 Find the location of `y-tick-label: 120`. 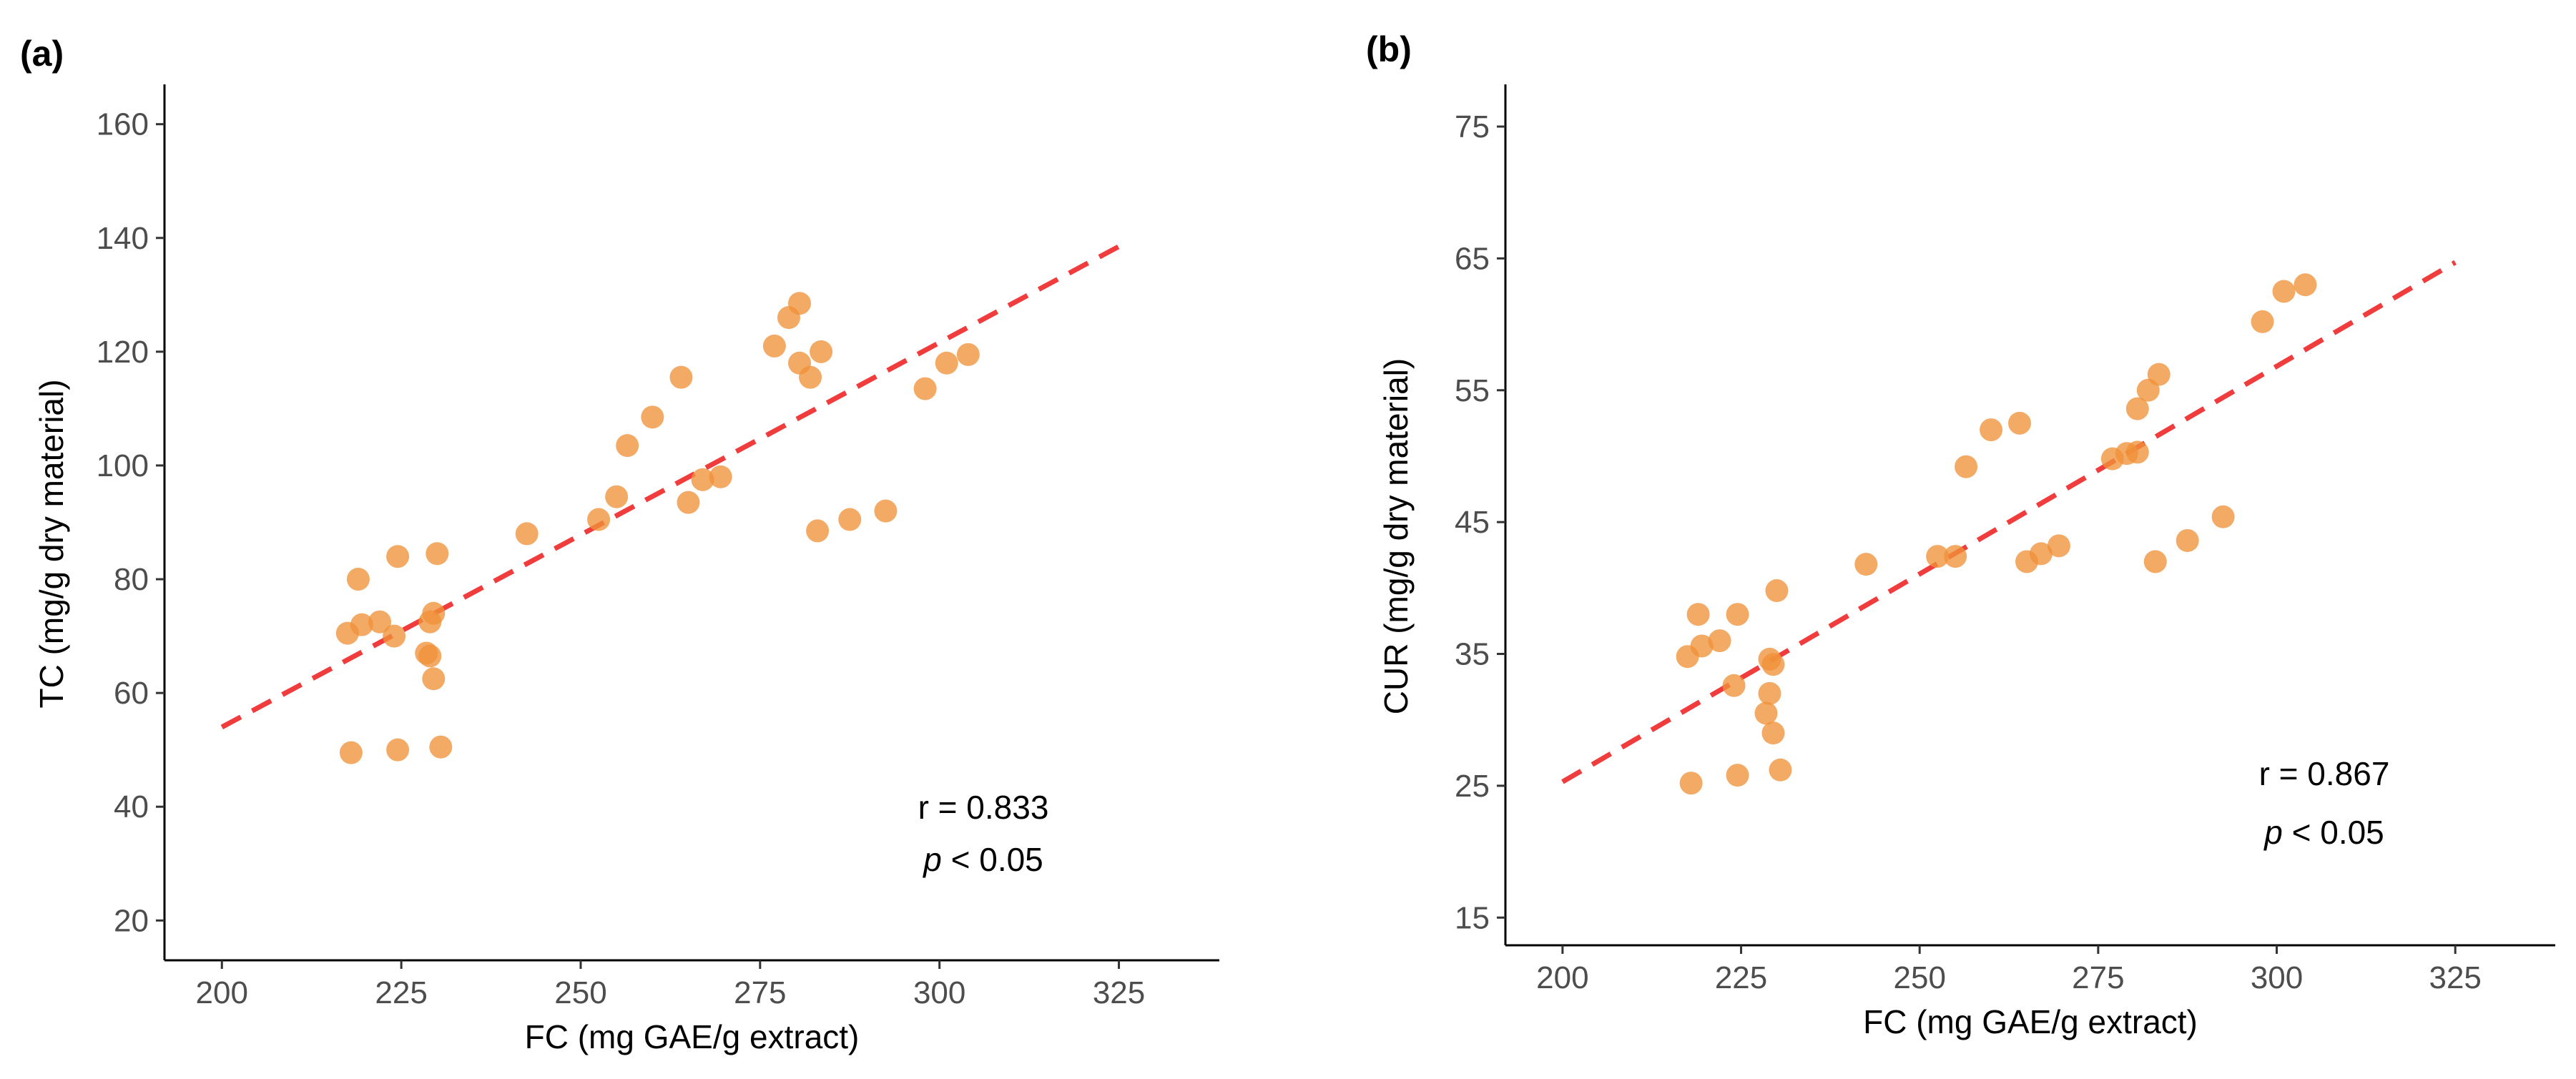

y-tick-label: 120 is located at coordinates (123, 352).